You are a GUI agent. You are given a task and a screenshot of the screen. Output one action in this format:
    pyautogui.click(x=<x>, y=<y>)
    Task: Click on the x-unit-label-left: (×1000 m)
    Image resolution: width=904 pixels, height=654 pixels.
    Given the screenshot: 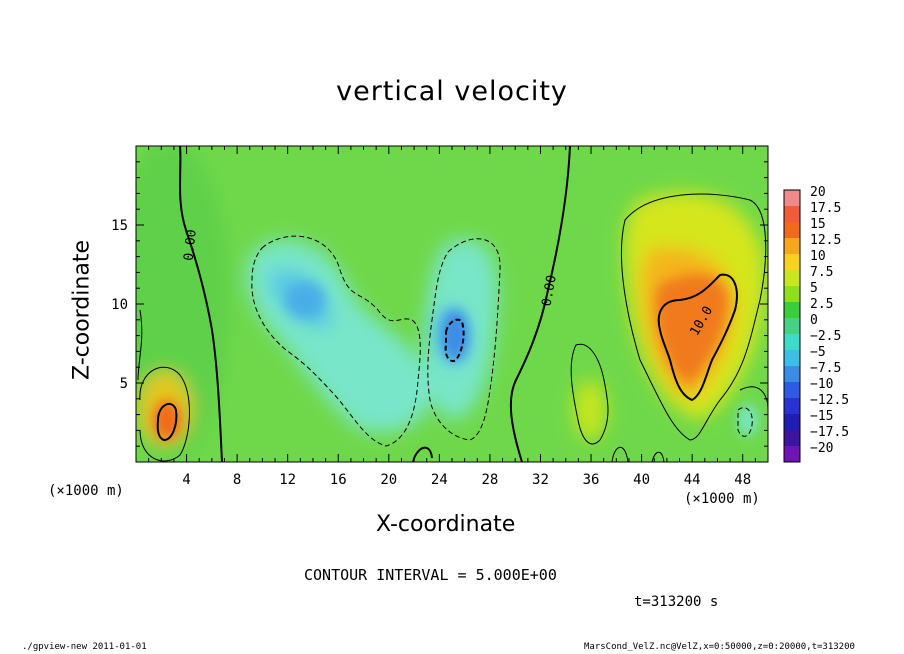 What is the action you would take?
    pyautogui.click(x=86, y=491)
    